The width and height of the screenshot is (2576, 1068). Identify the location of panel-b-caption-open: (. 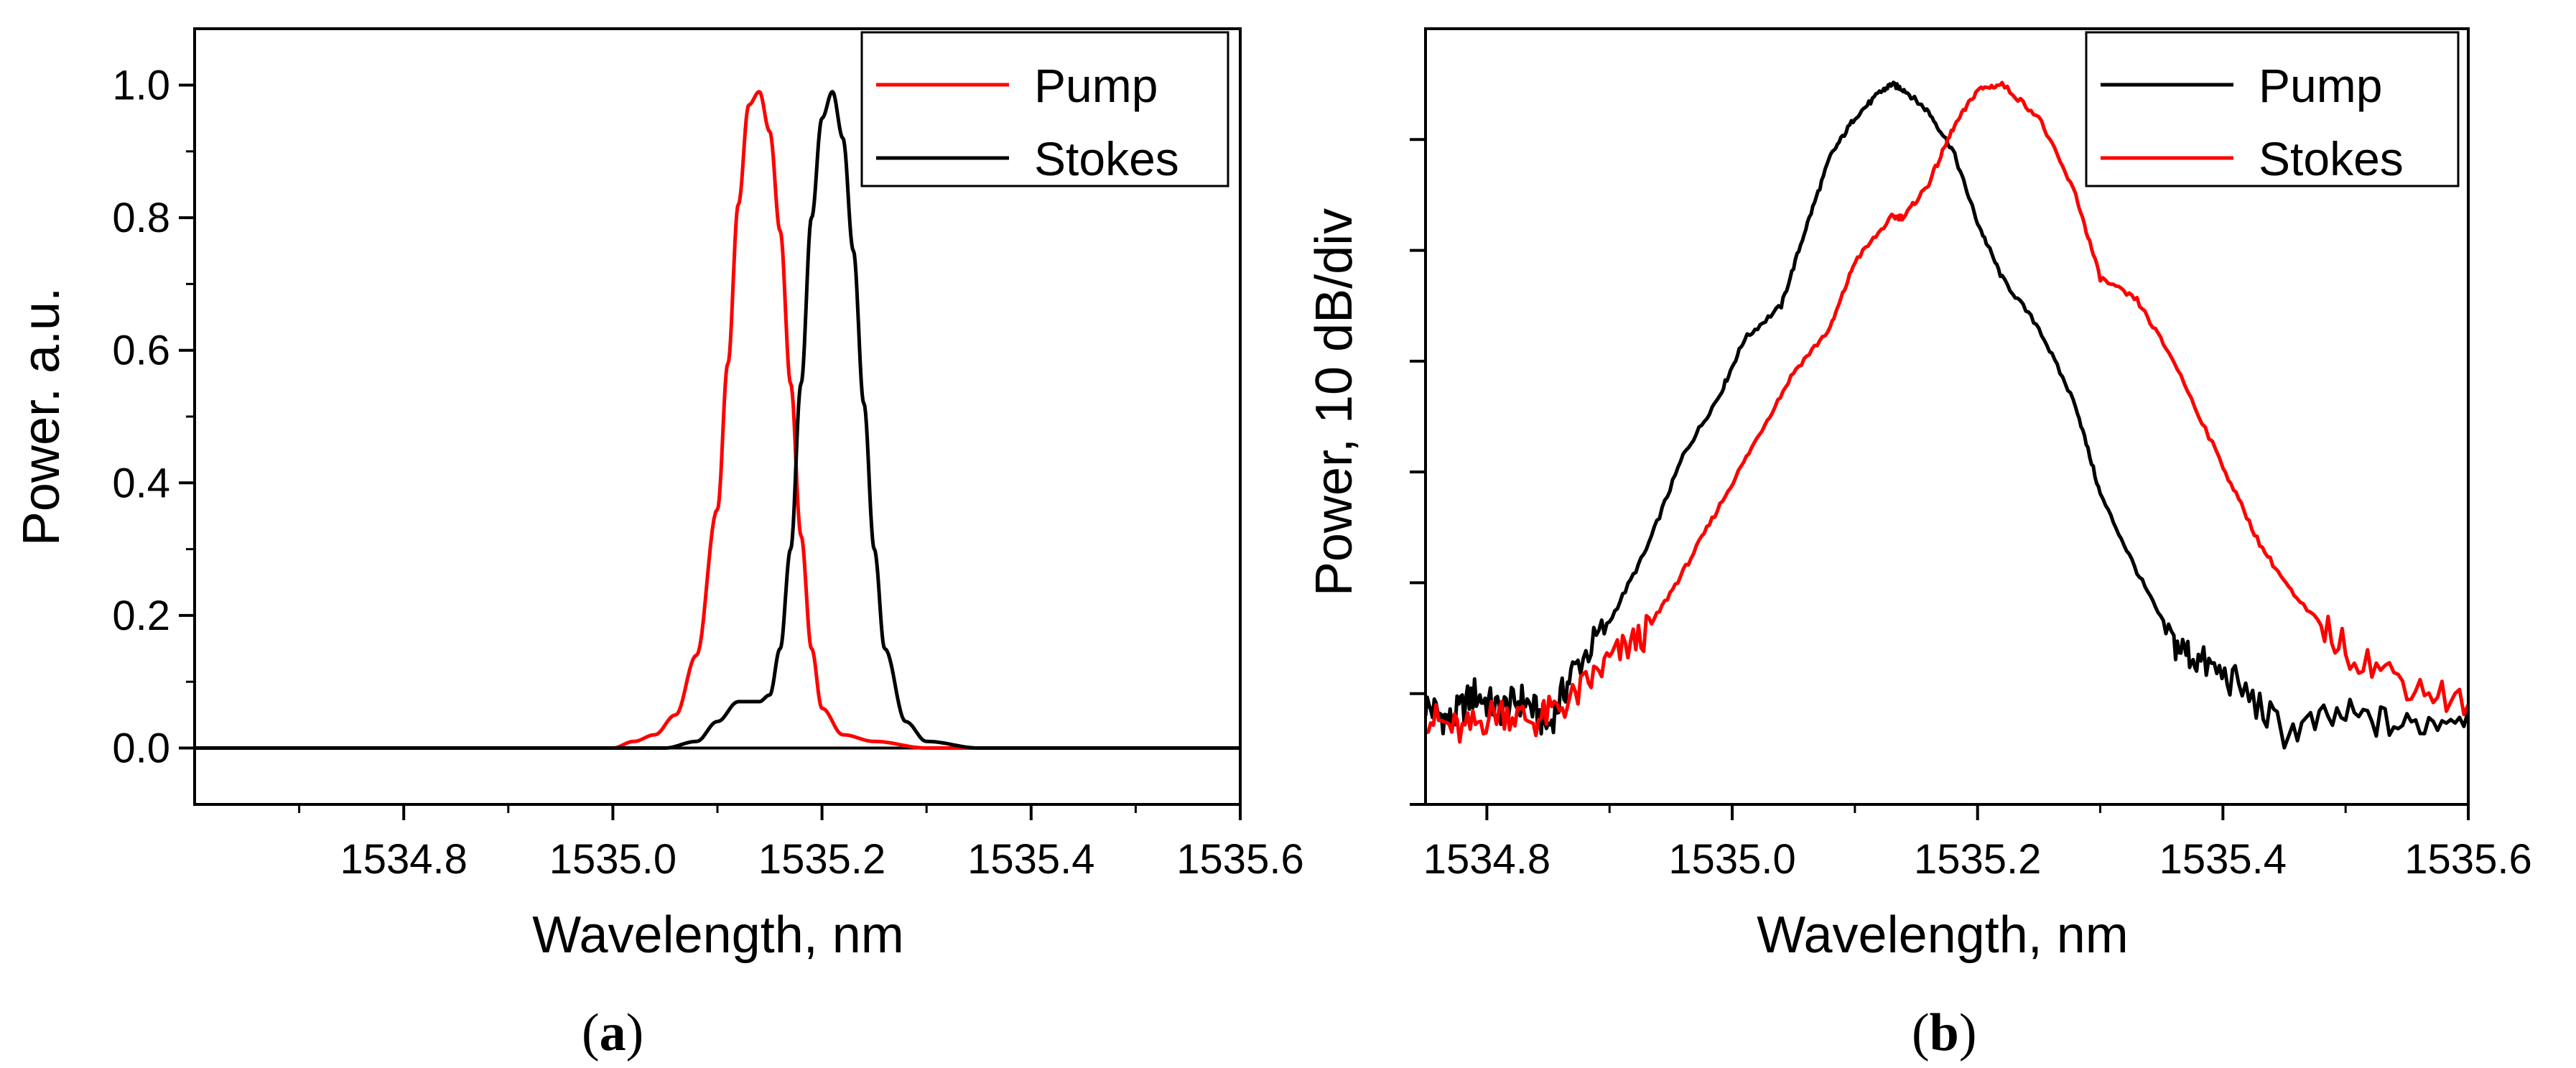
(1921, 1032).